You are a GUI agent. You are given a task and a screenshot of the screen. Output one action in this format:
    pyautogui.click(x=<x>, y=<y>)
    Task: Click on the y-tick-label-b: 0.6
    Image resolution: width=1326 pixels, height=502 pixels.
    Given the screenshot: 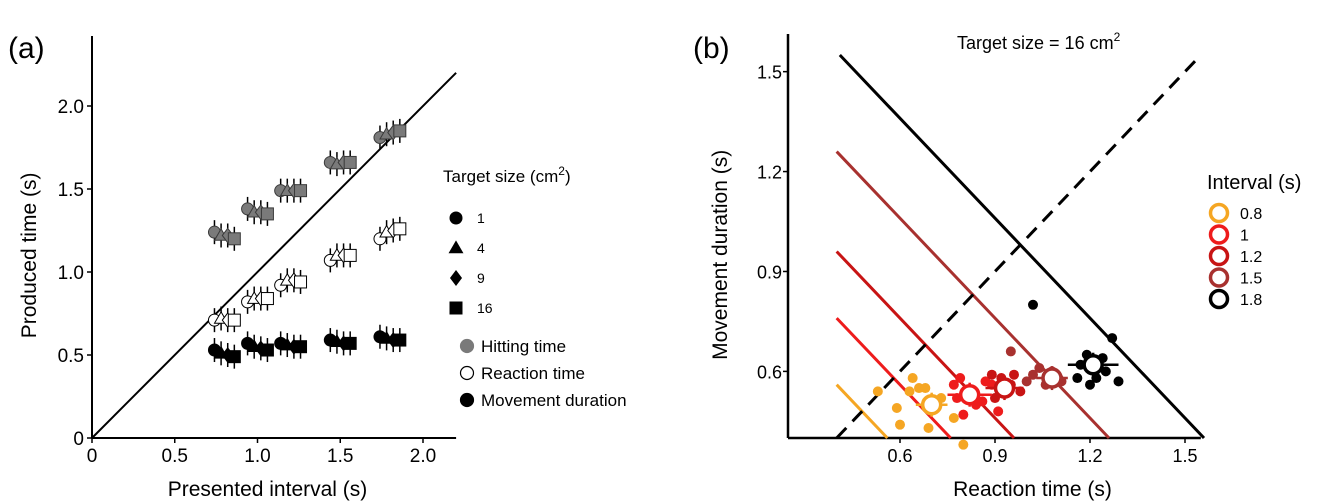 What is the action you would take?
    pyautogui.click(x=769, y=372)
    